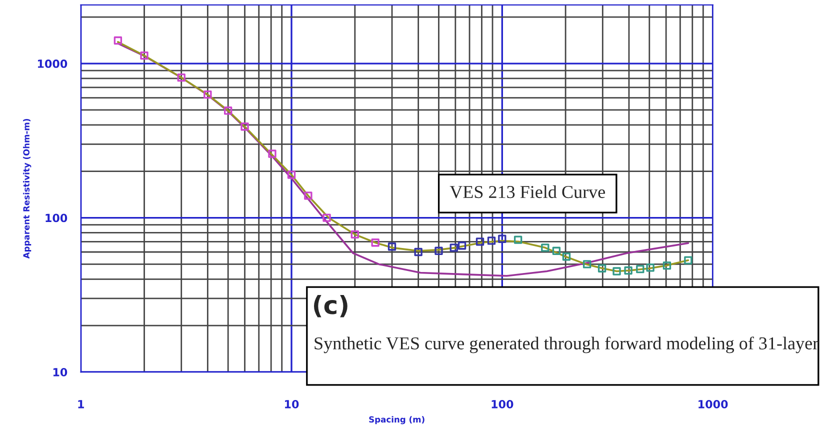  What do you see at coordinates (60, 372) in the screenshot?
I see `y-tick-label: 10` at bounding box center [60, 372].